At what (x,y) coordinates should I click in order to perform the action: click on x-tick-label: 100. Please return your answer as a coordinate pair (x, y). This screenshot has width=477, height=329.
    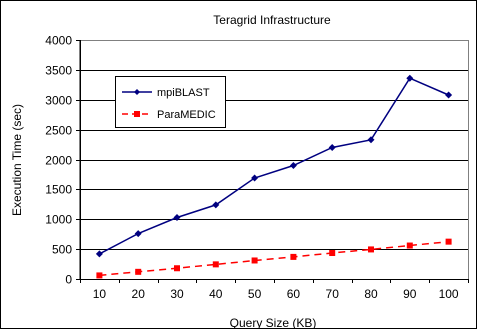
    Looking at the image, I should click on (449, 294).